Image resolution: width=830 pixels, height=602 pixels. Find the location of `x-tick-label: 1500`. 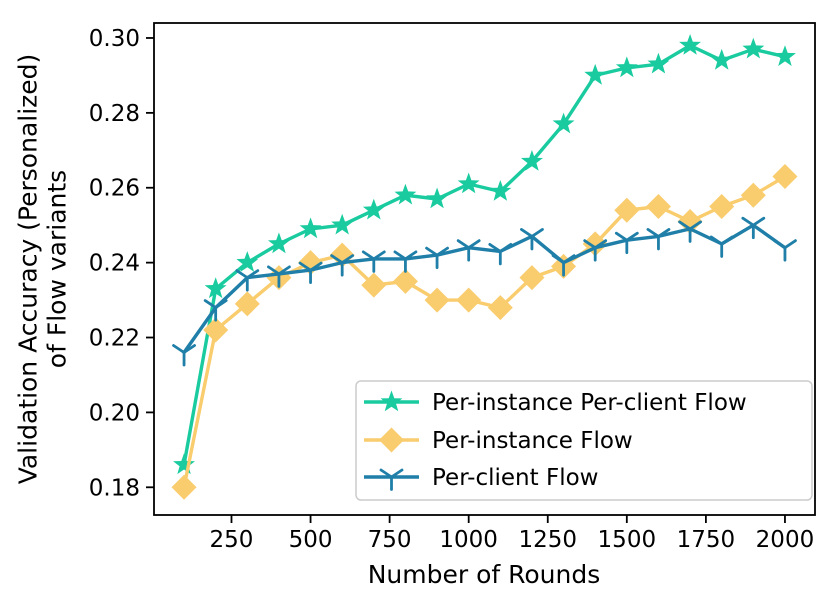

x-tick-label: 1500 is located at coordinates (627, 540).